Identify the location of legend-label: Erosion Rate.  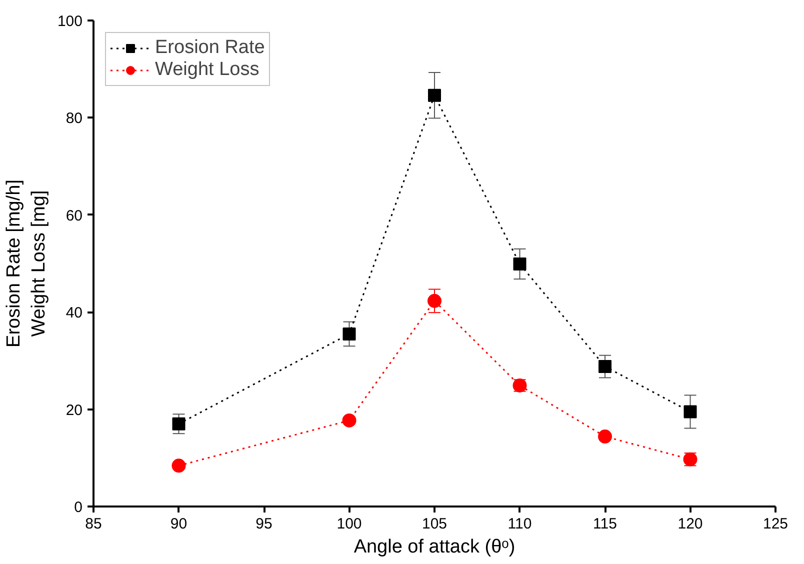
(210, 48).